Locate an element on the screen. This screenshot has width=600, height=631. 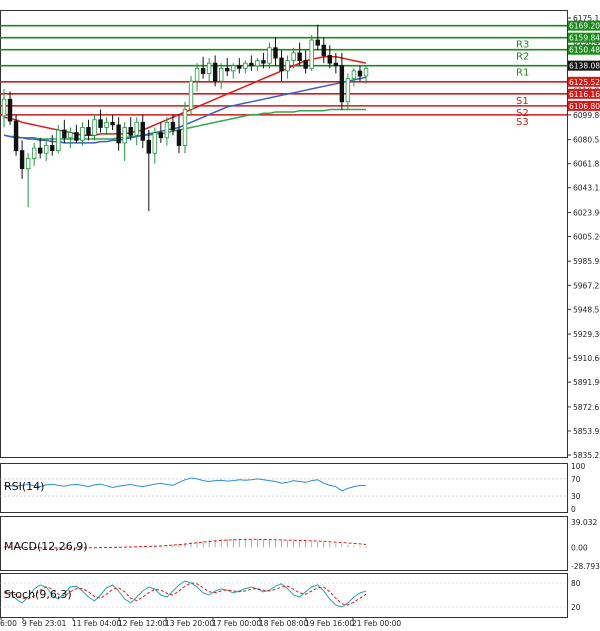
price-tag-label: 6150.48 is located at coordinates (584, 50).